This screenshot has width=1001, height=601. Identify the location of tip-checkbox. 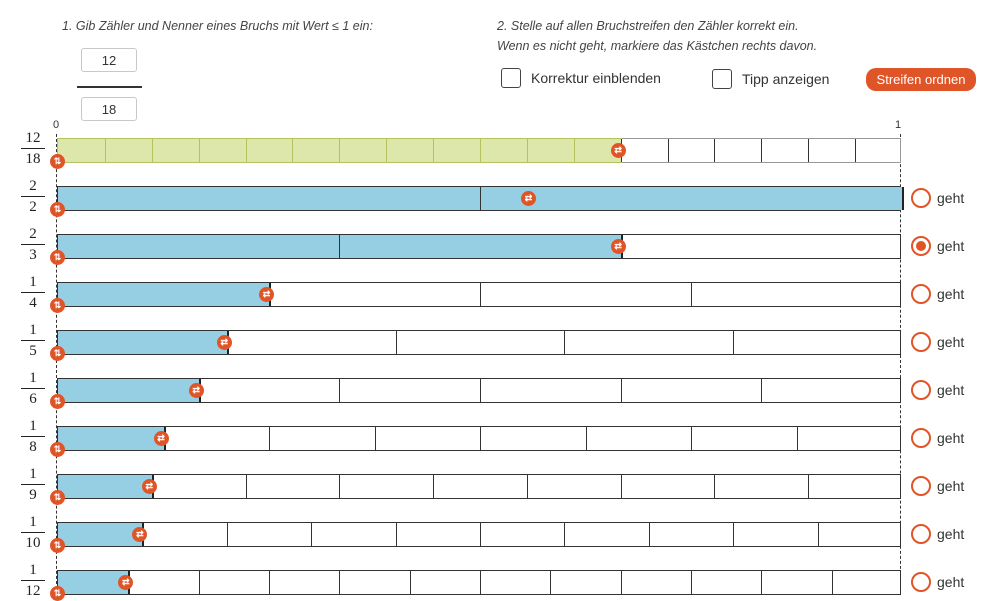
(722, 79).